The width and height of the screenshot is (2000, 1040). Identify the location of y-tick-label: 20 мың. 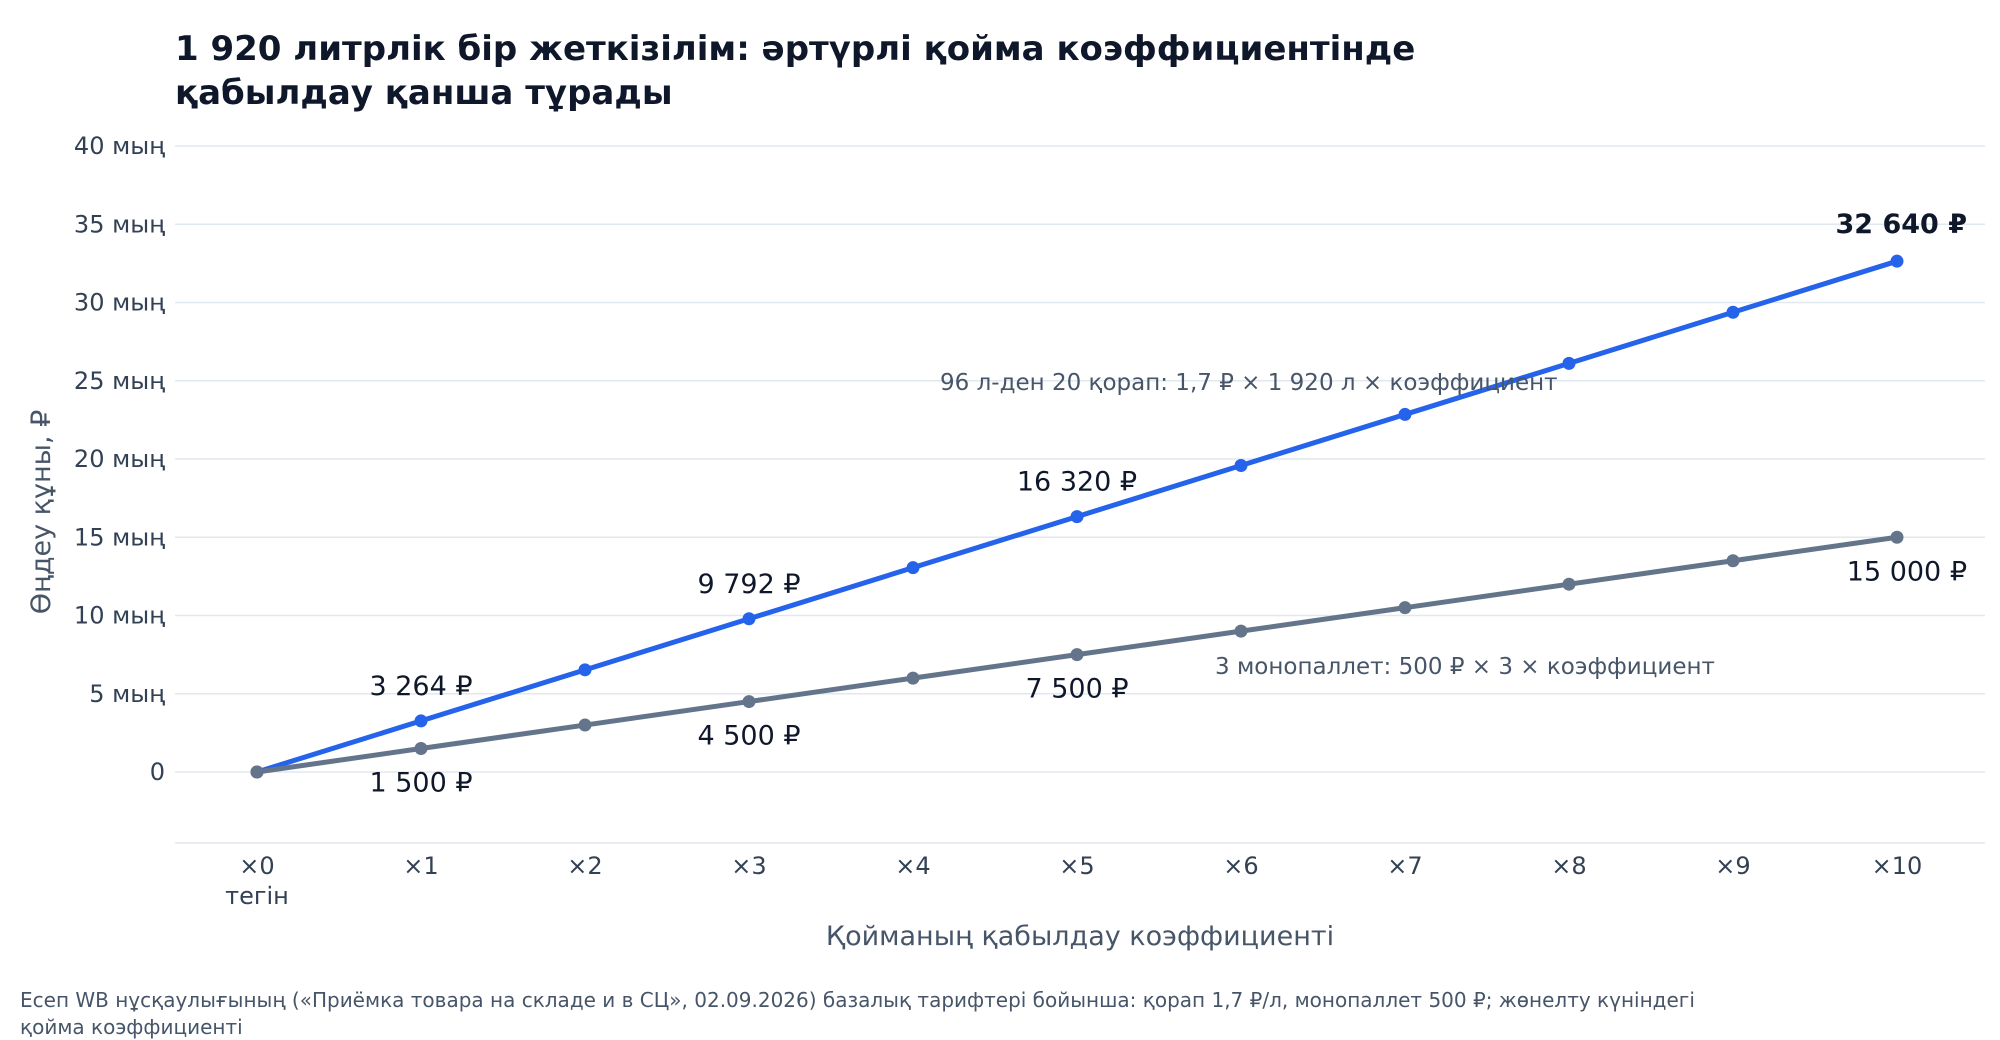
(119, 459).